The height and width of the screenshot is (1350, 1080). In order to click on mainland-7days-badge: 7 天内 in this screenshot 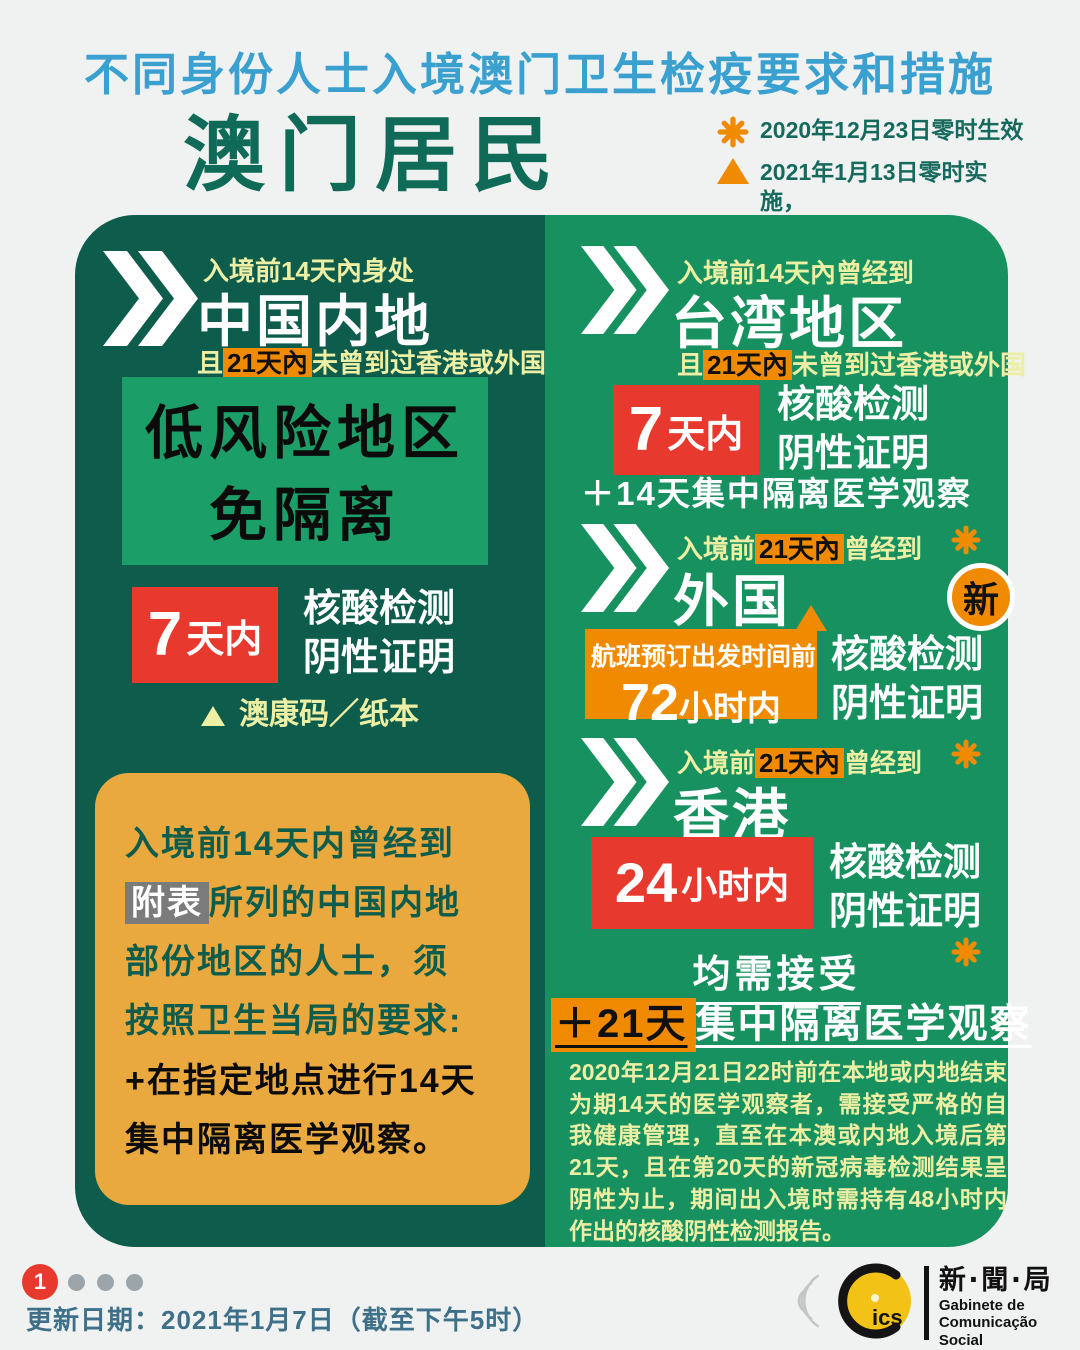, I will do `click(205, 635)`.